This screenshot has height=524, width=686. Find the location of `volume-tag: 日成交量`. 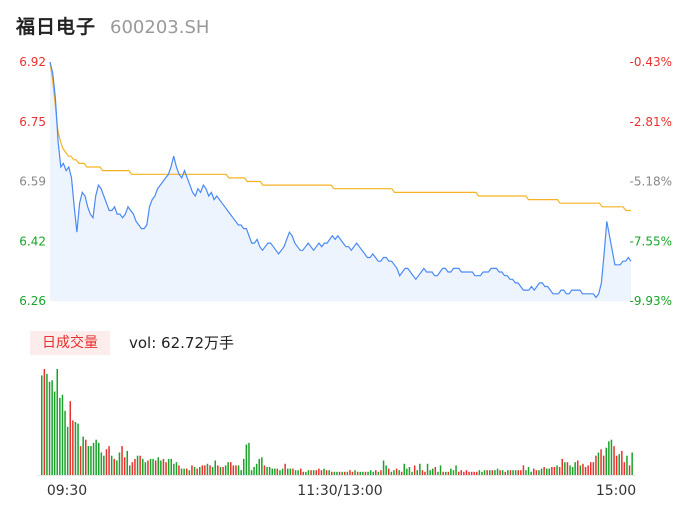

volume-tag: 日成交量 is located at coordinates (70, 343).